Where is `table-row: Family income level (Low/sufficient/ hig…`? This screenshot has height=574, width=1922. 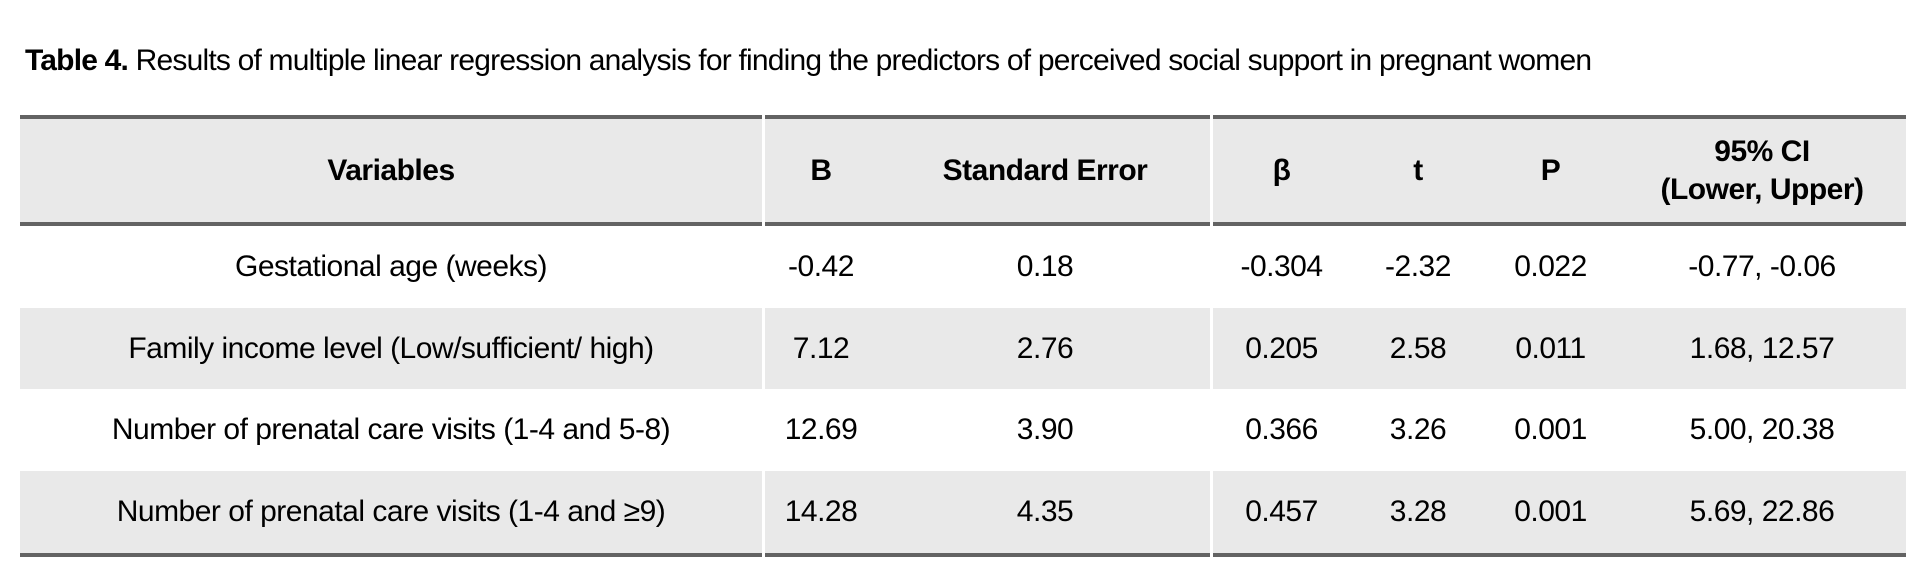 table-row: Family income level (Low/sufficient/ hig… is located at coordinates (963, 348).